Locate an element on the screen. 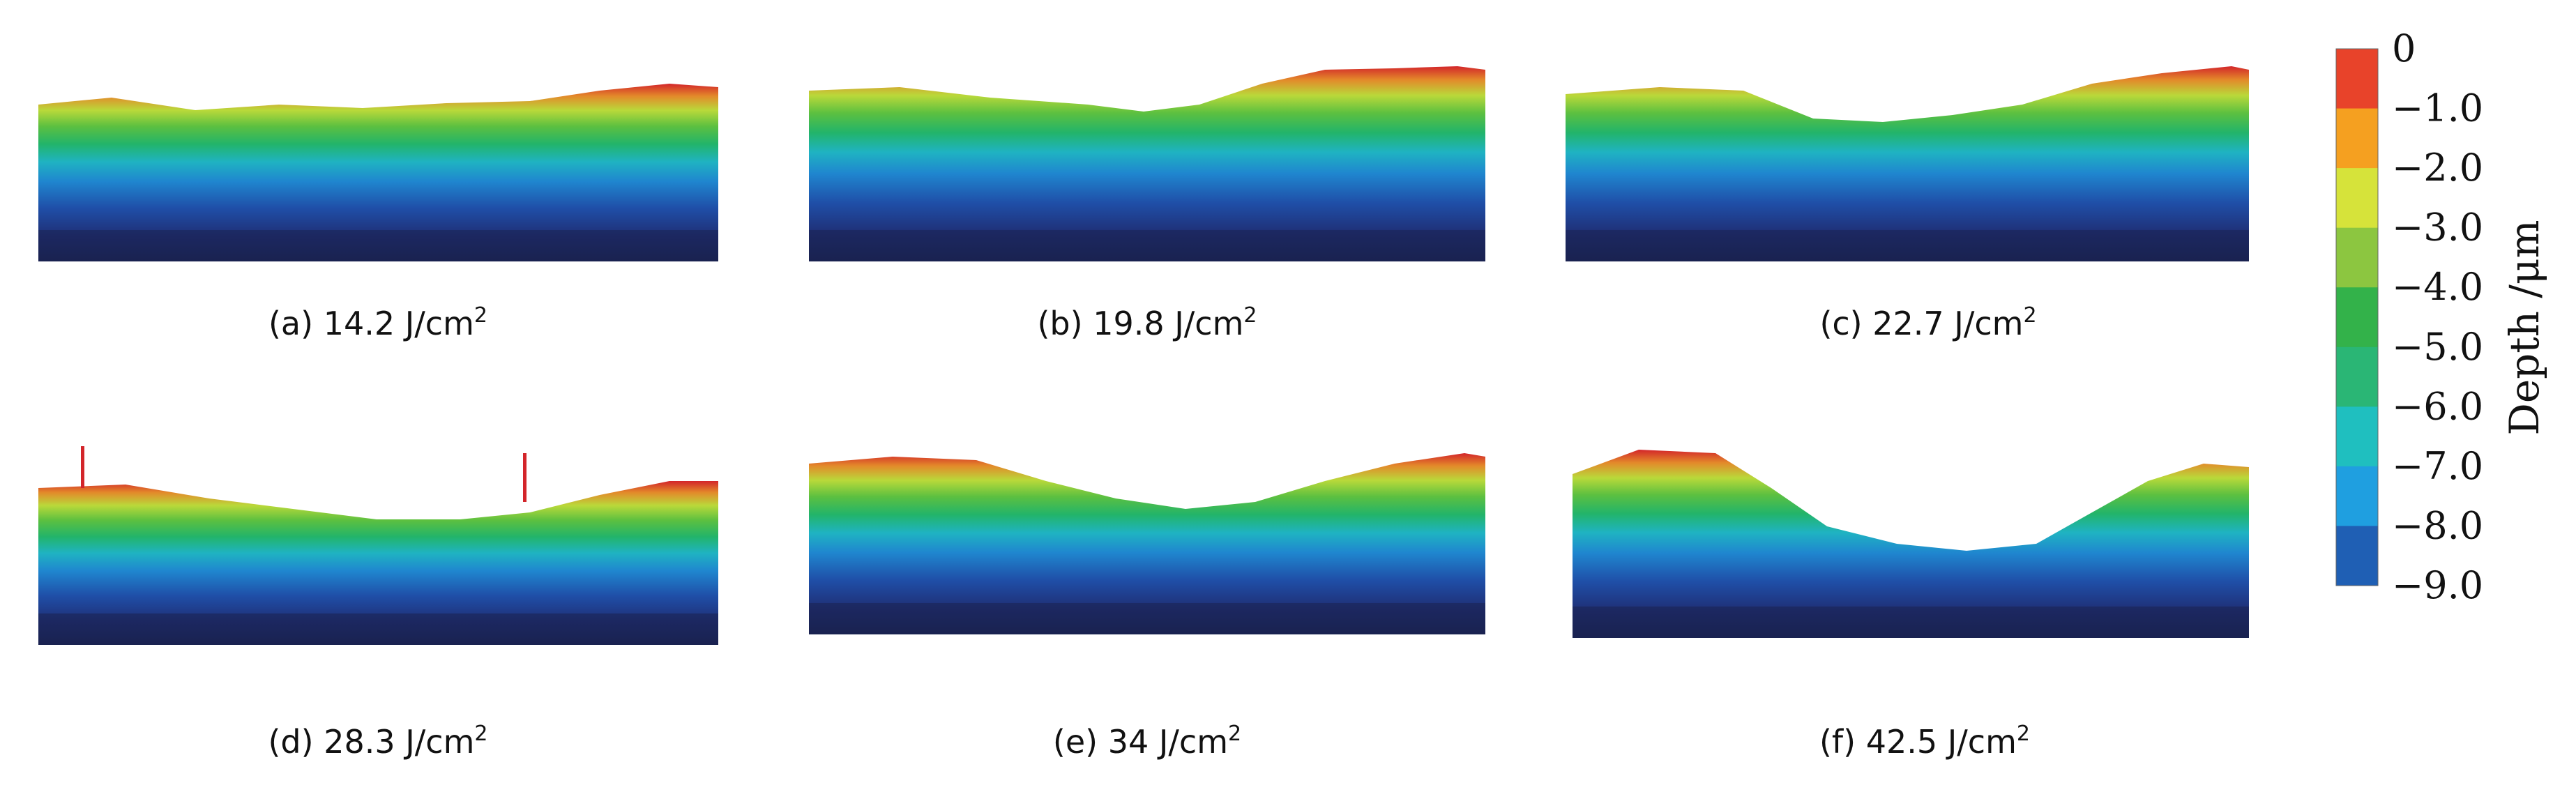  surface-shadow-e is located at coordinates (1147, 618).